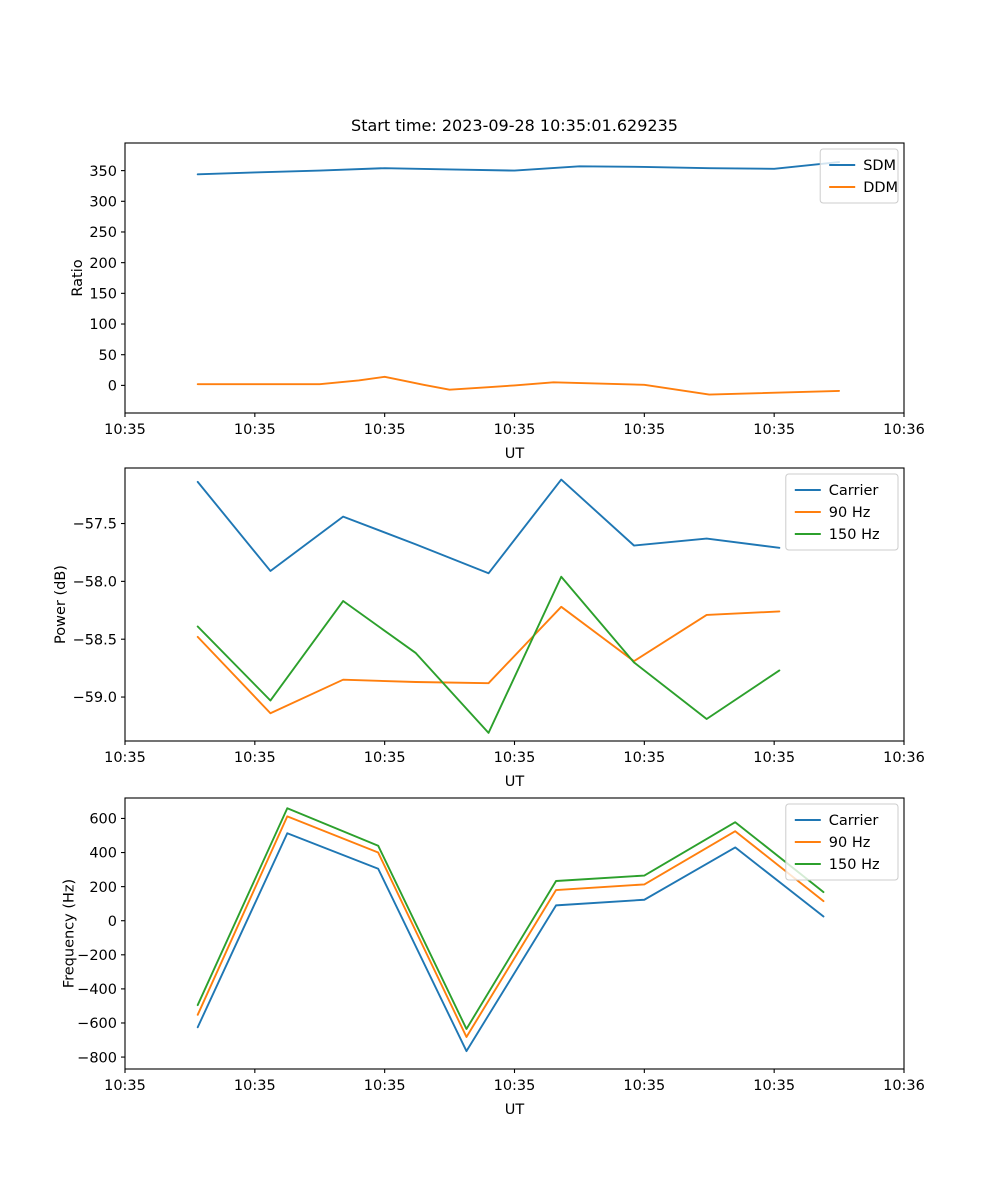  I want to click on frequency-plot-yticklabel: 200, so click(103, 888).